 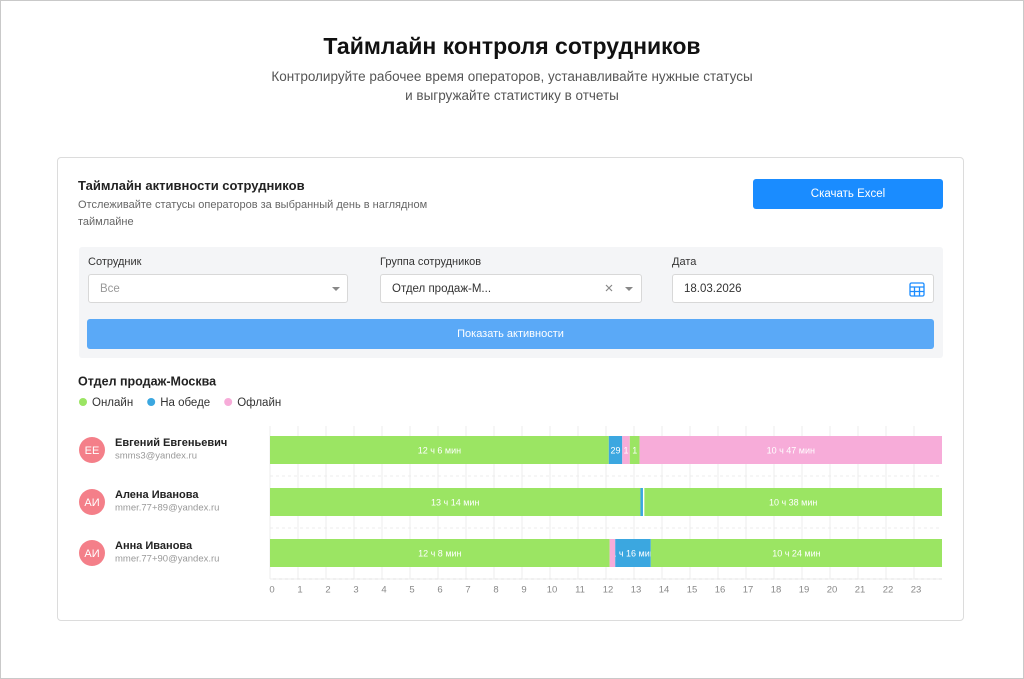 What do you see at coordinates (832, 590) in the screenshot?
I see `x-tick-label: 20` at bounding box center [832, 590].